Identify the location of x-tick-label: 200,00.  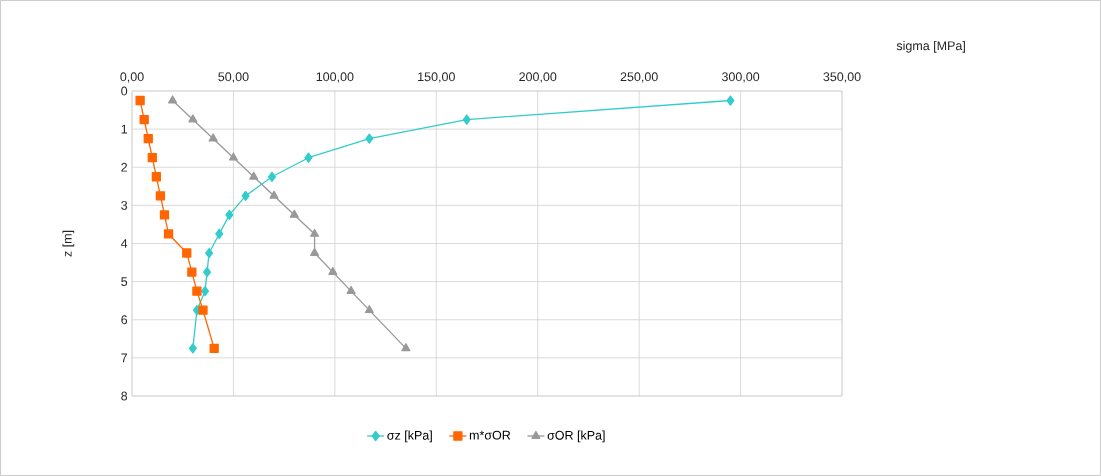
(538, 77).